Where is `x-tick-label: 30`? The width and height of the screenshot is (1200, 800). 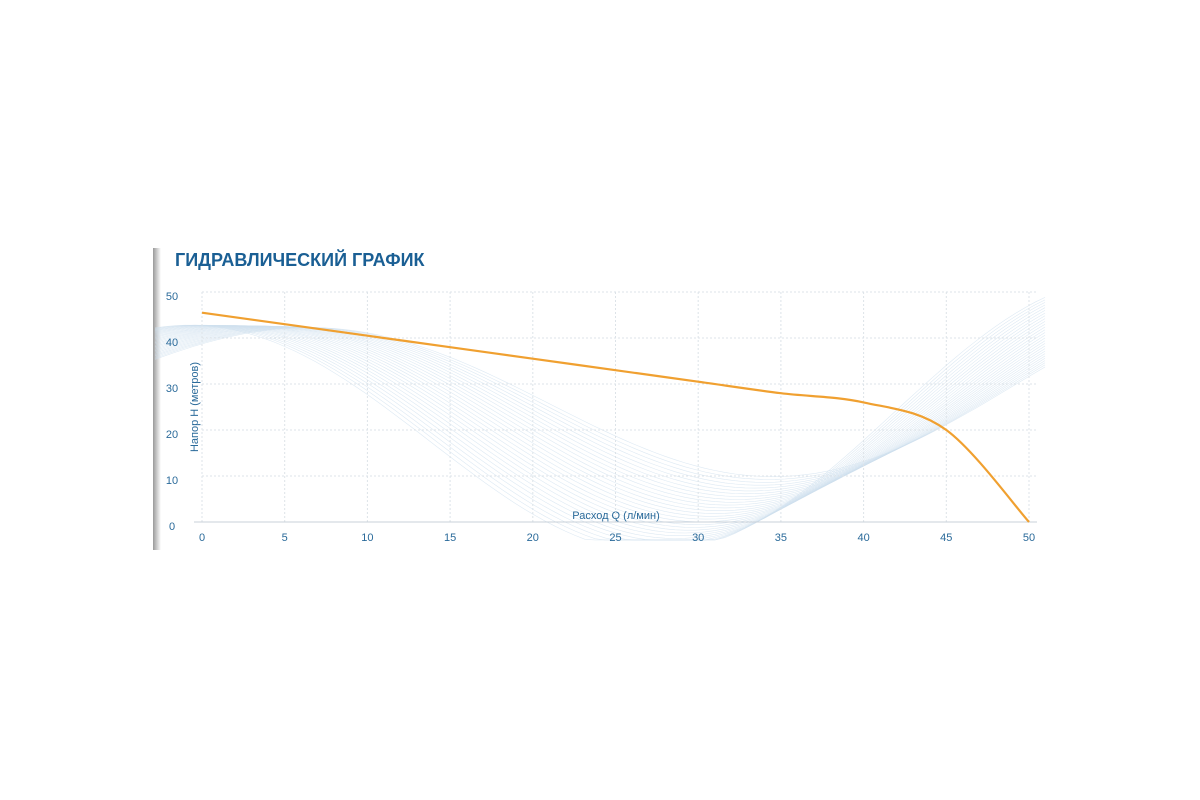
x-tick-label: 30 is located at coordinates (698, 538).